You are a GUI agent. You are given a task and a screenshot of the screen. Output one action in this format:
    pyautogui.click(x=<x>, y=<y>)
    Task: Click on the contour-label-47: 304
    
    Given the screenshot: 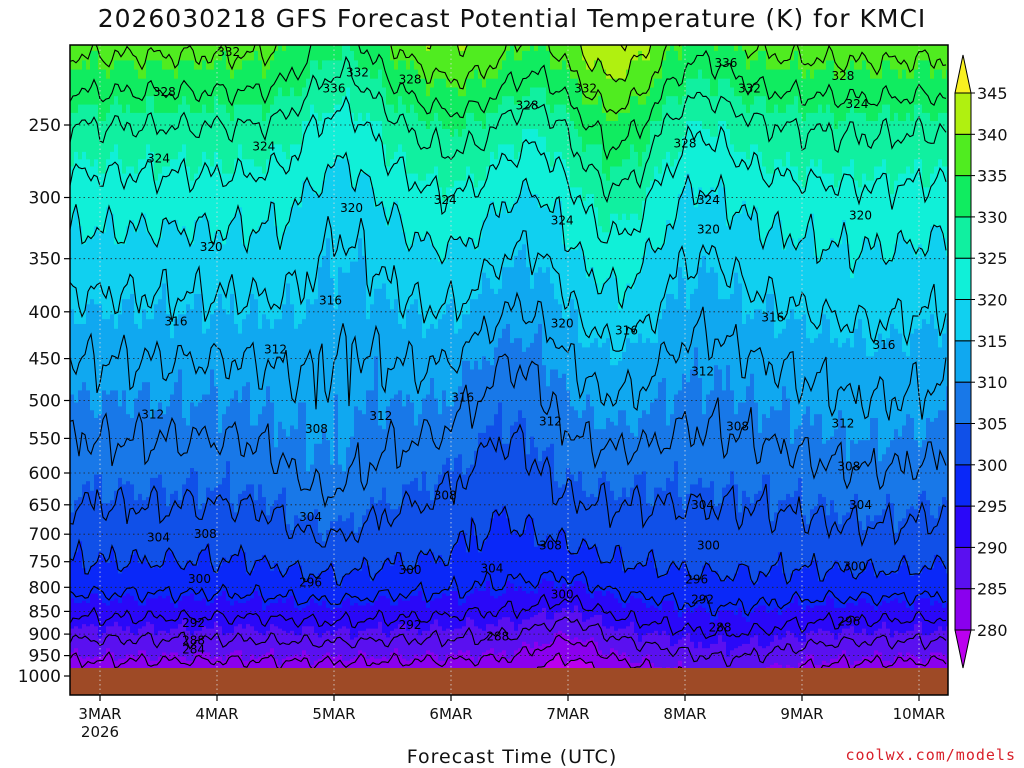 What is the action you would take?
    pyautogui.click(x=491, y=569)
    